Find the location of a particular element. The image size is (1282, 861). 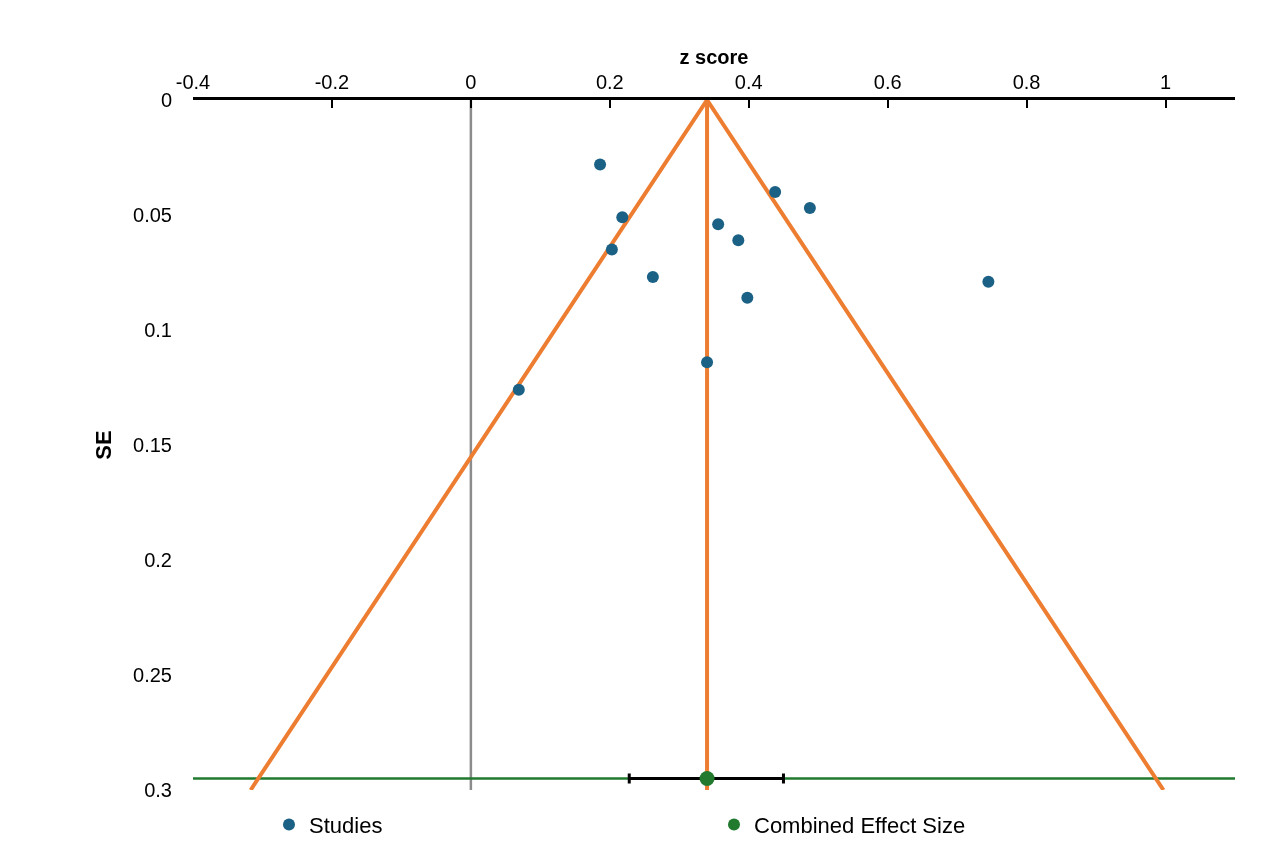

x-tick-label: 1 is located at coordinates (1165, 82).